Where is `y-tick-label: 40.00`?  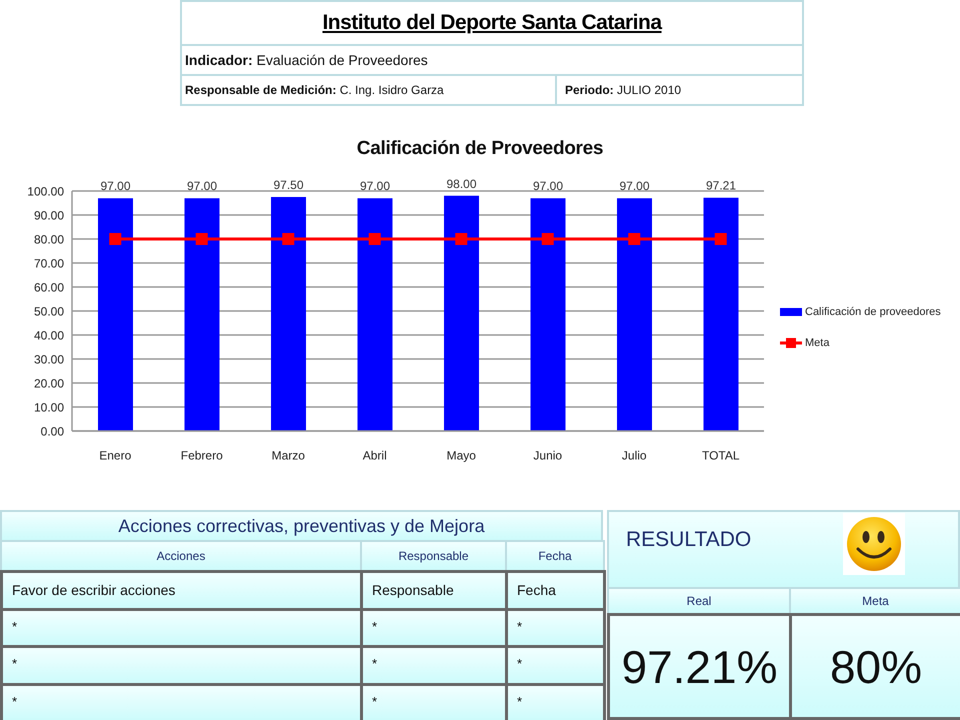 y-tick-label: 40.00 is located at coordinates (49, 335).